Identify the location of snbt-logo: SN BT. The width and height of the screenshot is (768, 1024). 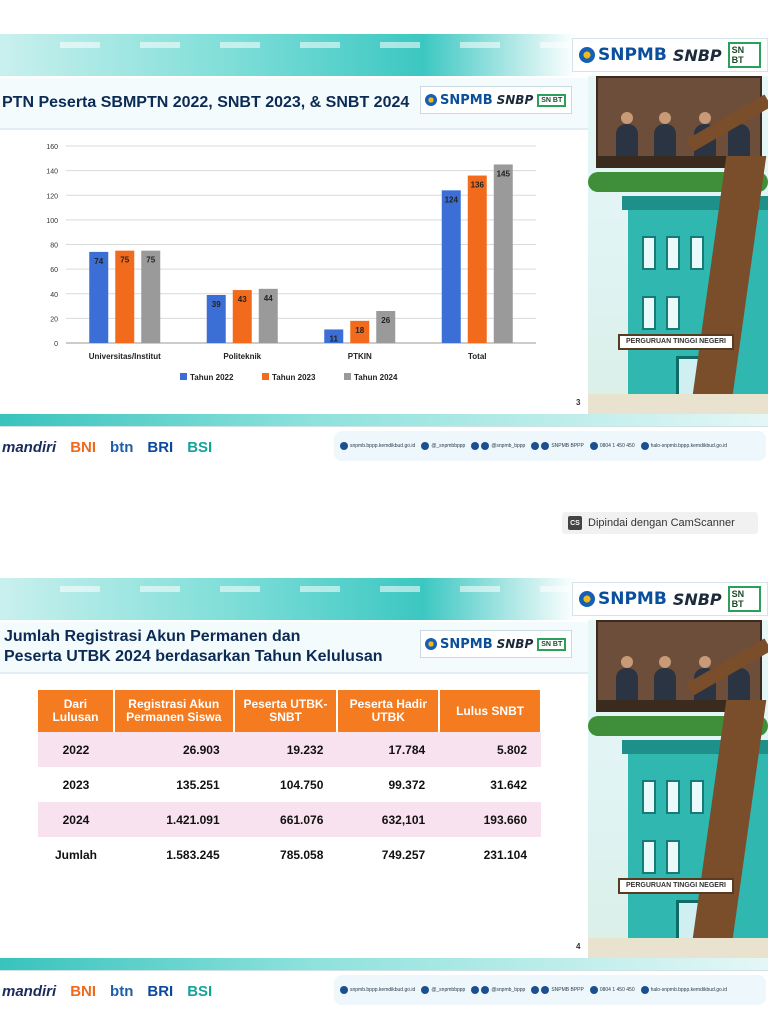
(552, 100).